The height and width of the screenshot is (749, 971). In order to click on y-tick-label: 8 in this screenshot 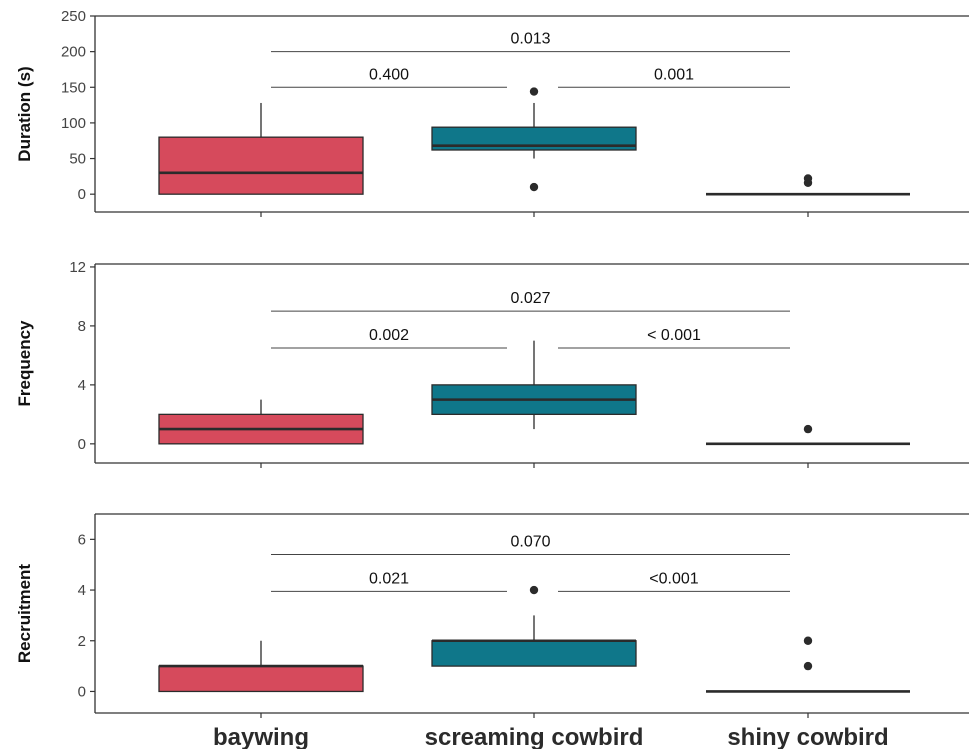, I will do `click(82, 326)`.